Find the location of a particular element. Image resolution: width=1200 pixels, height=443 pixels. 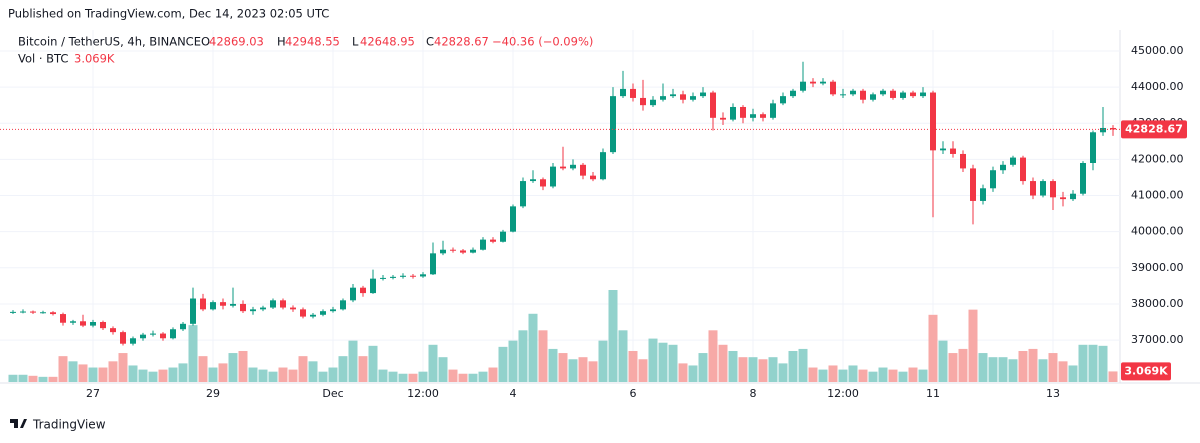

price-change: −40.36 (−0.09%) is located at coordinates (542, 42).